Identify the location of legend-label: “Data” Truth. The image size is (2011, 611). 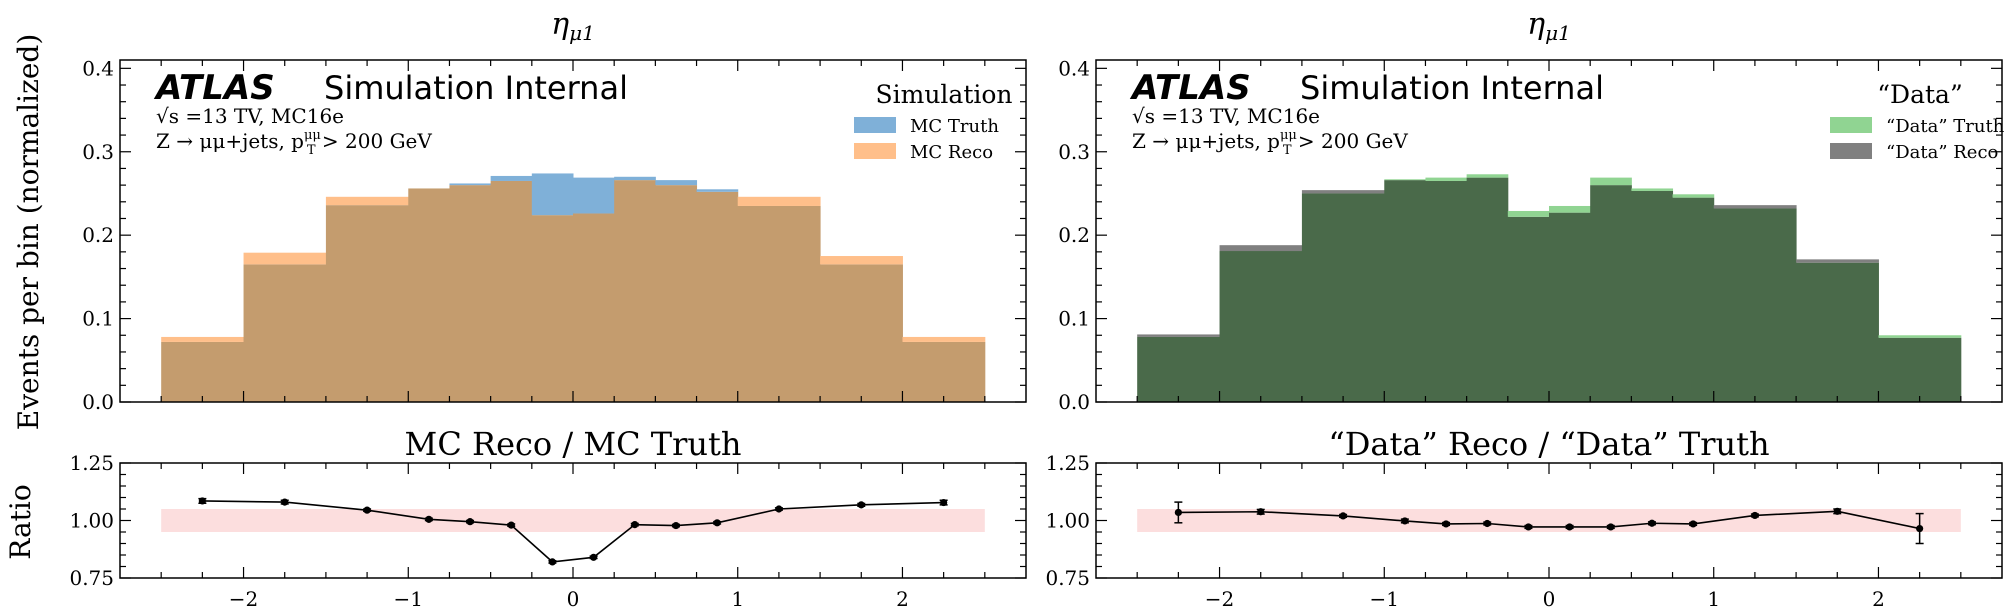
(1945, 126).